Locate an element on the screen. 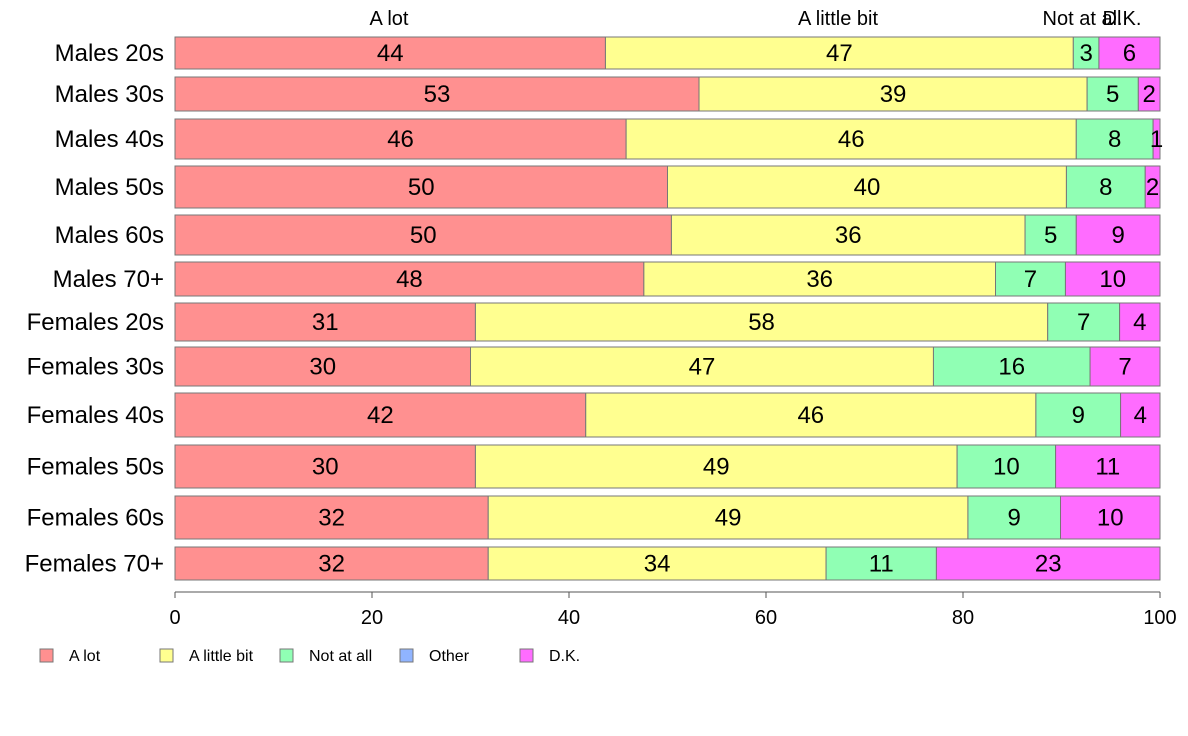  x-tick-label: 20 is located at coordinates (372, 618).